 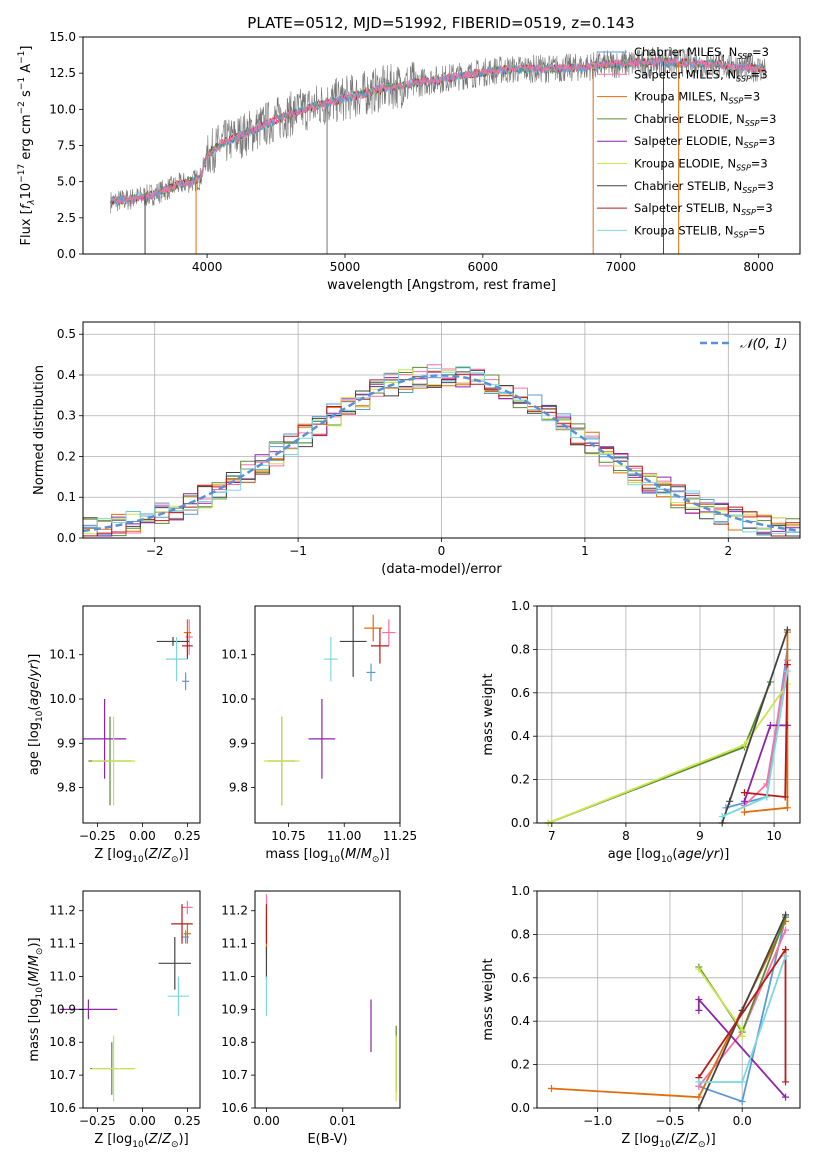 What do you see at coordinates (597, 1121) in the screenshot?
I see `x-tick-label: −1.0` at bounding box center [597, 1121].